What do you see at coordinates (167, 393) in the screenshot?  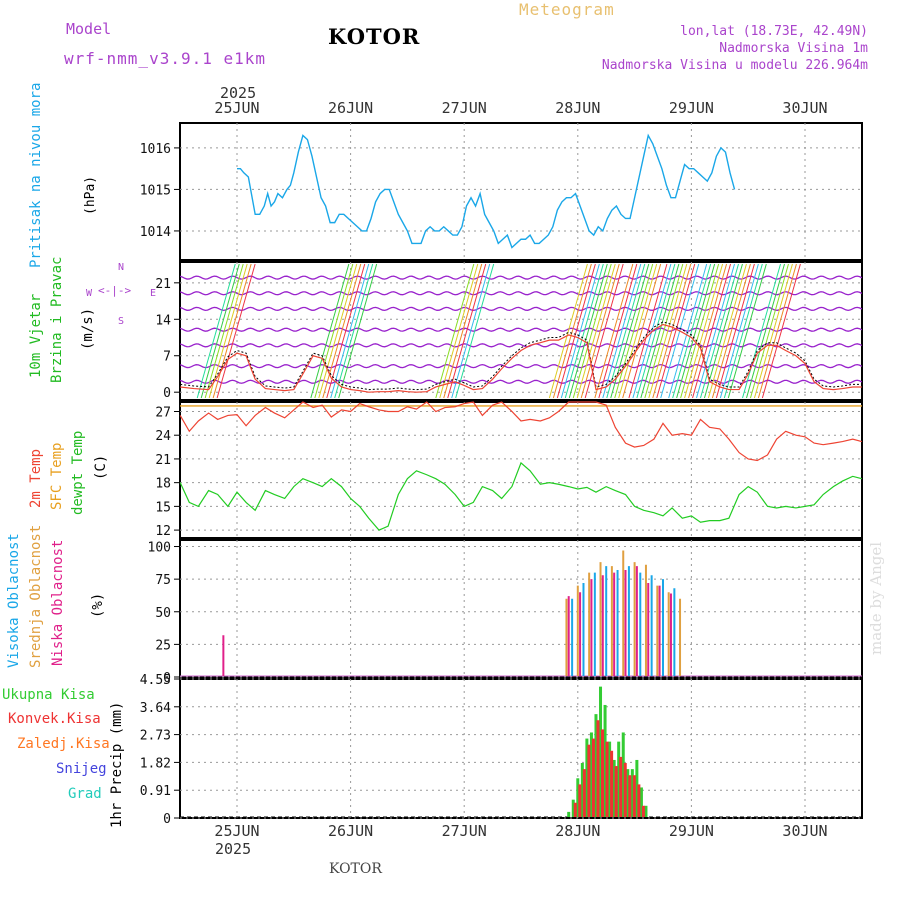 I see `wind-ytick-label: 0` at bounding box center [167, 393].